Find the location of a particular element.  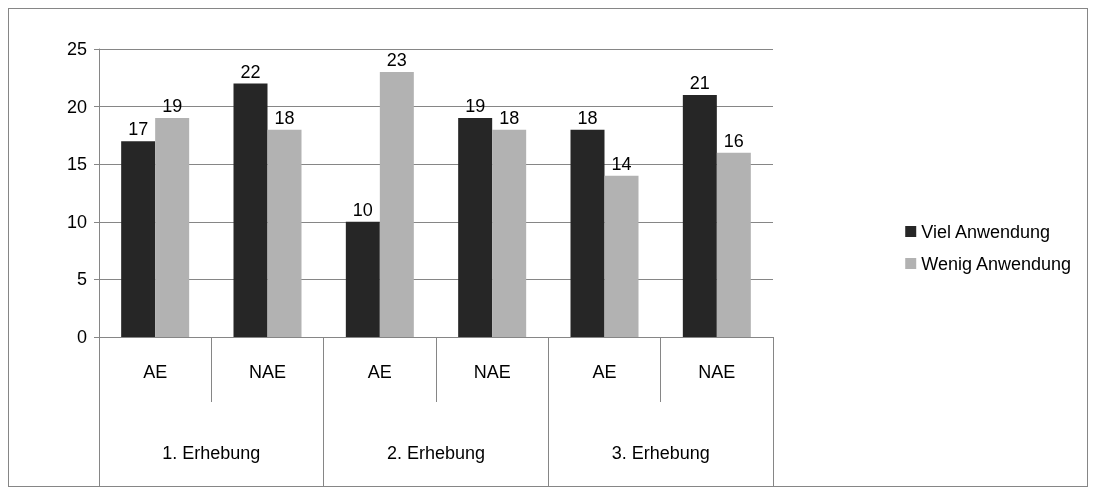

data-label: 22 is located at coordinates (250, 71).